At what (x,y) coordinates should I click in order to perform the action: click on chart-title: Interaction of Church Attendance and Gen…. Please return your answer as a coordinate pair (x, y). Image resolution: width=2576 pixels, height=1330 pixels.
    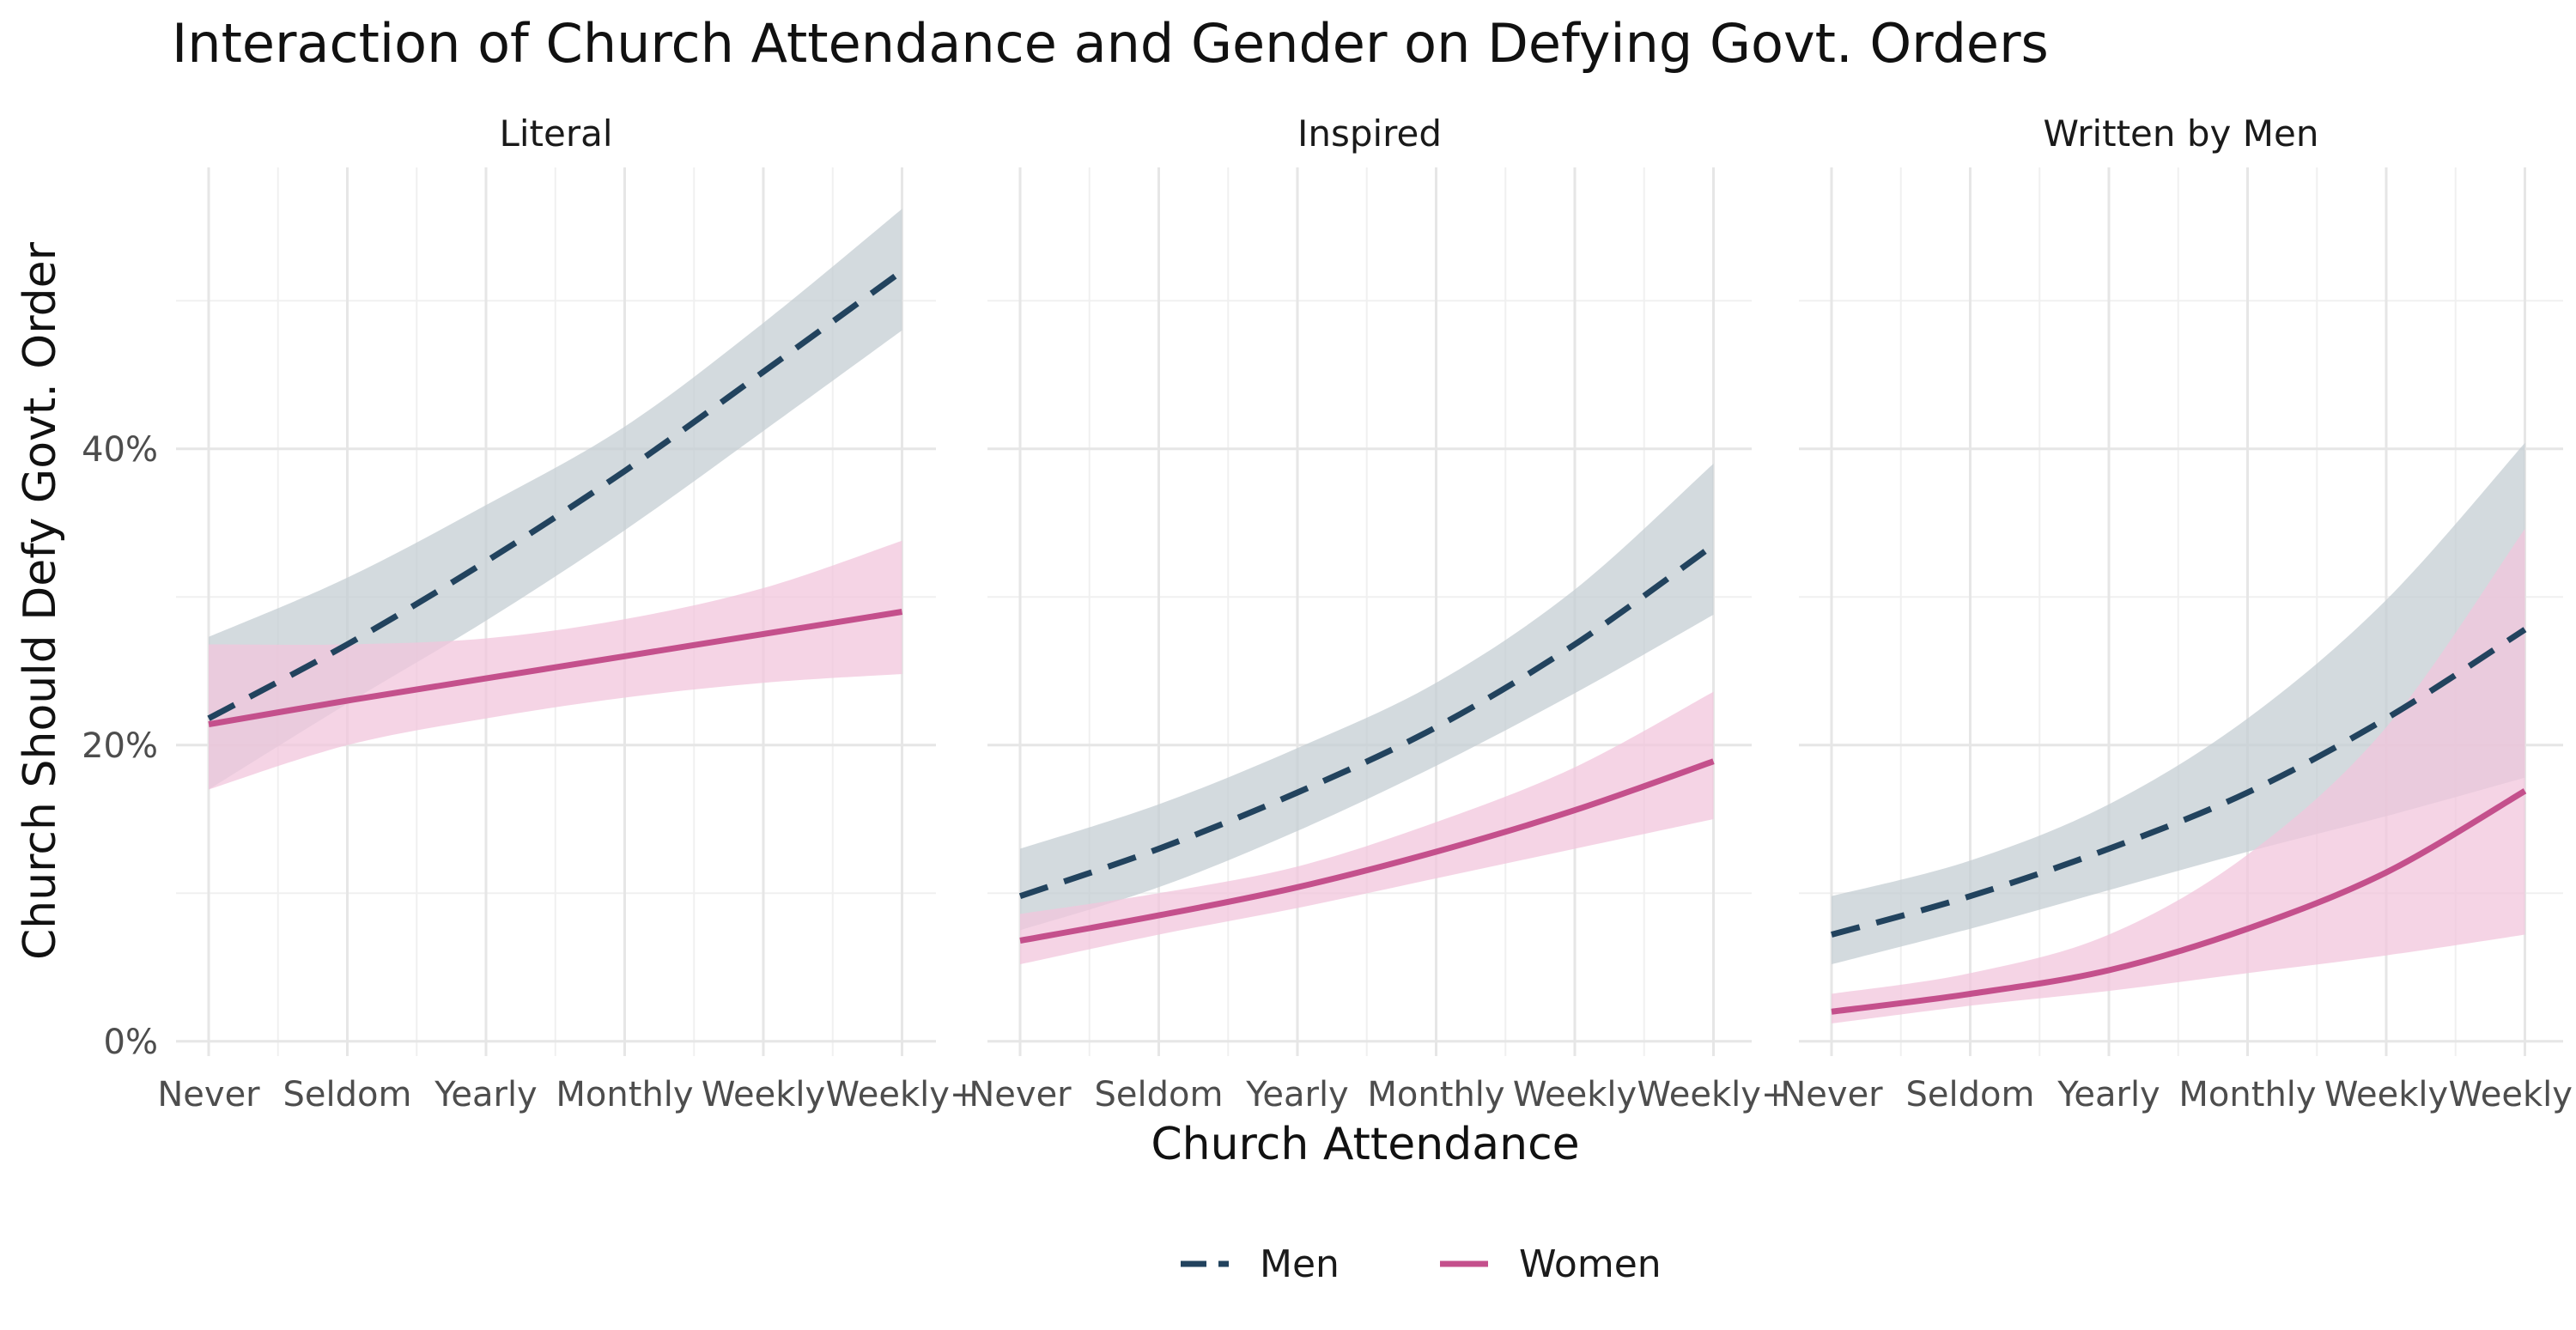
    Looking at the image, I should click on (1111, 43).